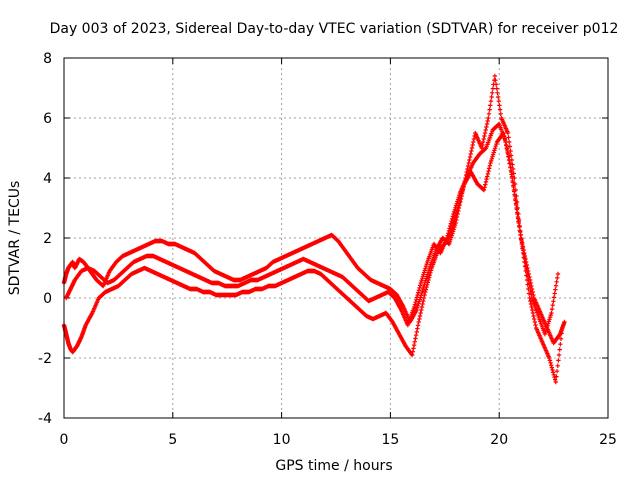  Describe the element at coordinates (47, 239) in the screenshot. I see `y-tick-label: 2` at that location.